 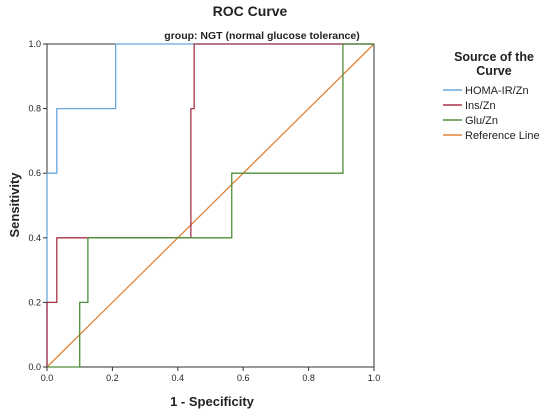 What do you see at coordinates (212, 401) in the screenshot?
I see `x-axis-label: 1 - Specificity` at bounding box center [212, 401].